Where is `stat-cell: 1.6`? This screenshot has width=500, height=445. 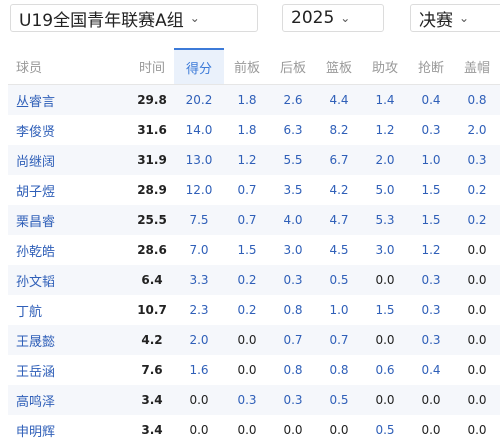 stat-cell: 1.6 is located at coordinates (199, 370).